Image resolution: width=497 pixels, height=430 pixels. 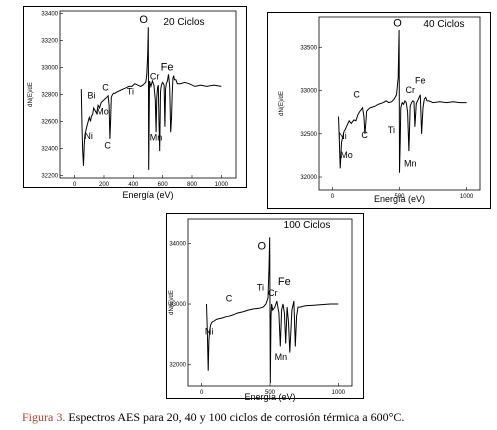 I want to click on y-tick-label: 32800, so click(x=49, y=96).